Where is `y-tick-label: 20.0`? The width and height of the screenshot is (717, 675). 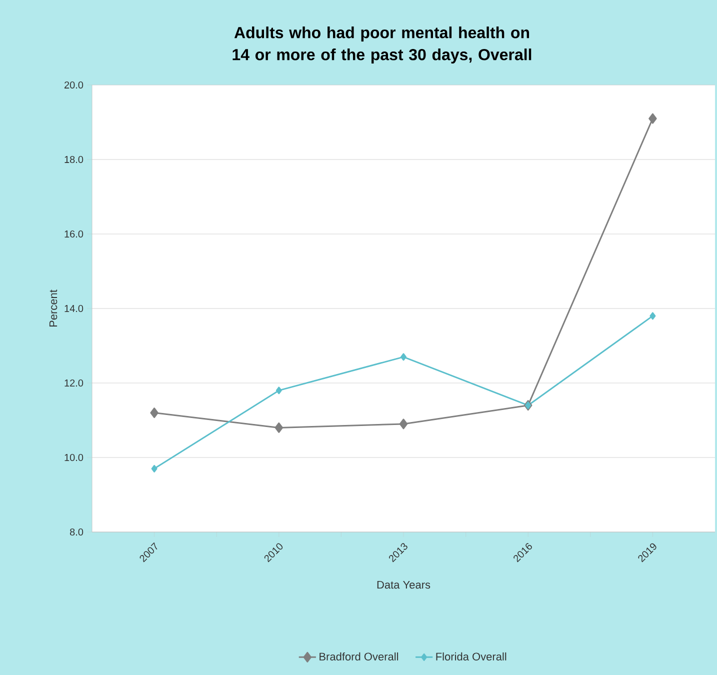 y-tick-label: 20.0 is located at coordinates (74, 85).